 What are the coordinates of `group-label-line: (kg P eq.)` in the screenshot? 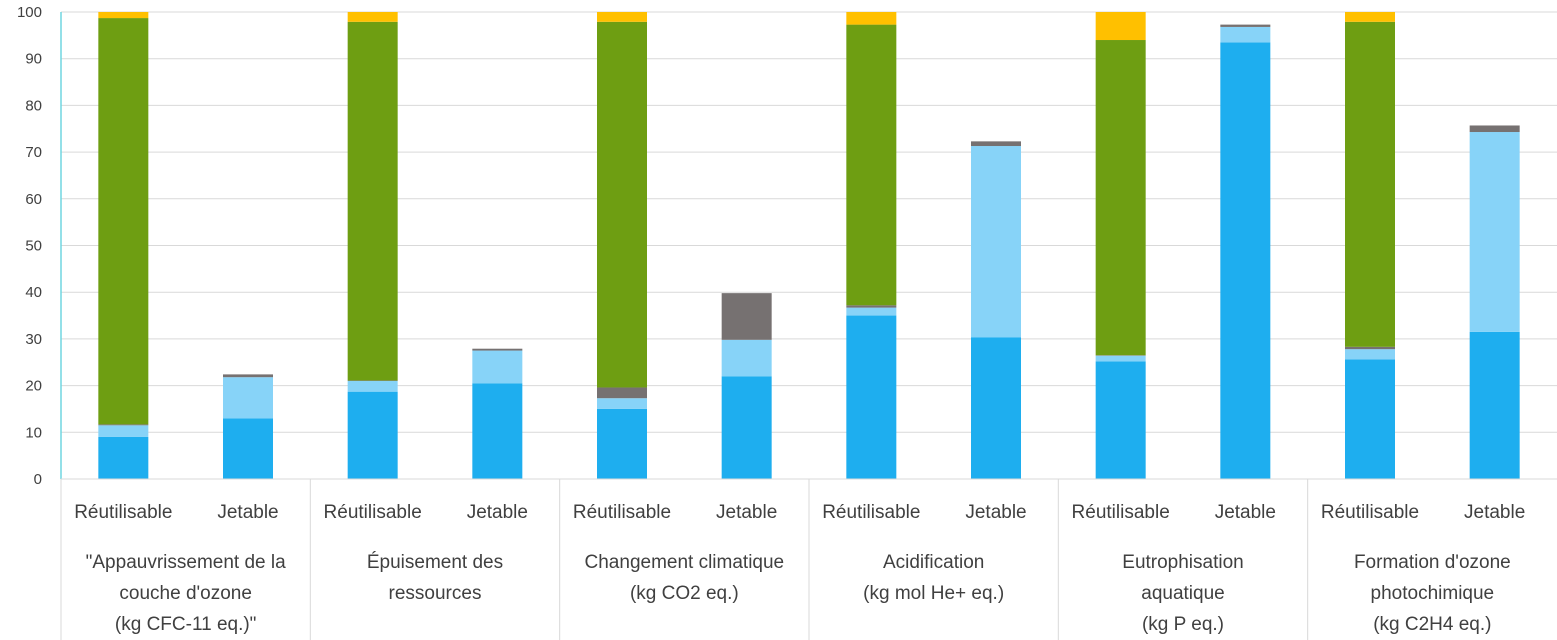 It's located at (1183, 624).